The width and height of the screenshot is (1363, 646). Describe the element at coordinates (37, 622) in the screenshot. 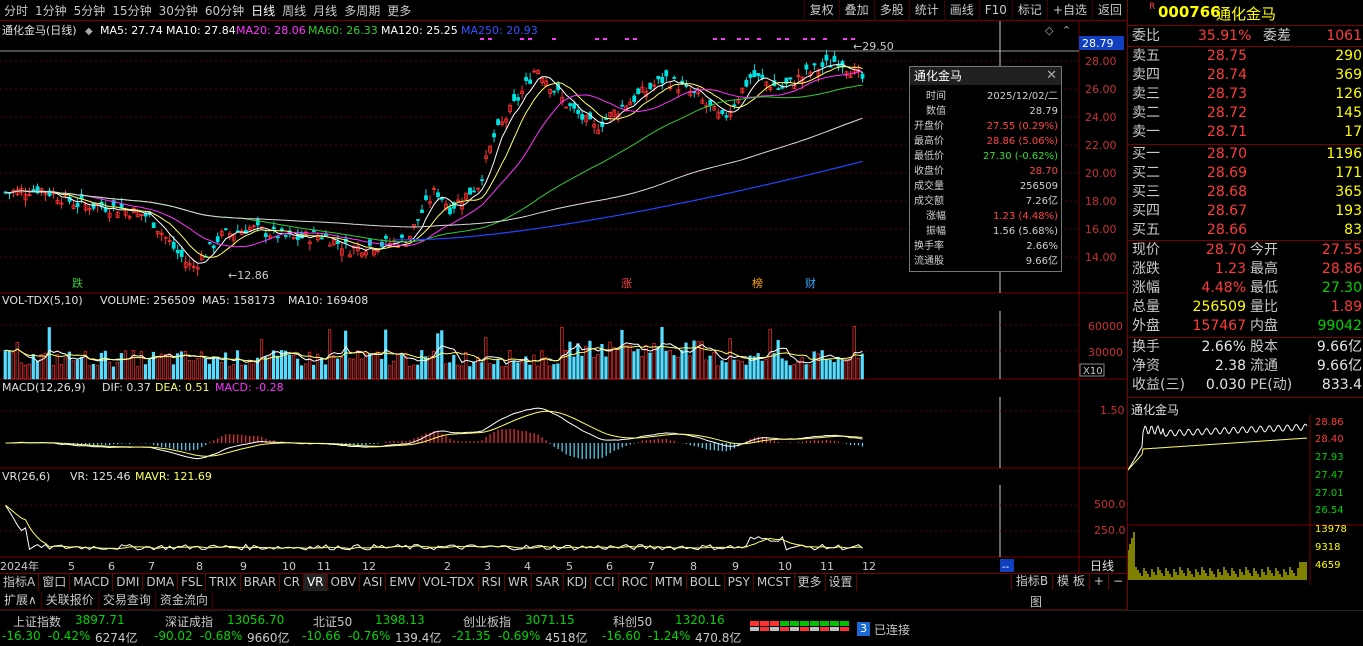

I see `index-name: 上证指数` at that location.